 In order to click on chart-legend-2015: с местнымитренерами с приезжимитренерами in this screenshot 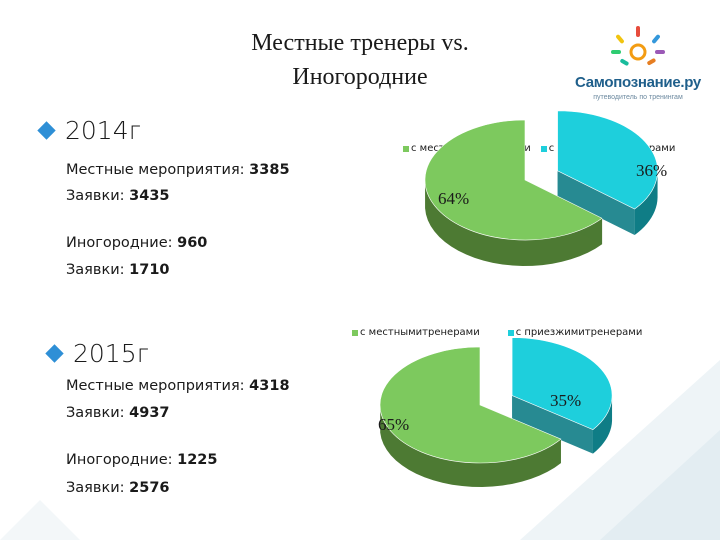, I will do `click(497, 332)`.